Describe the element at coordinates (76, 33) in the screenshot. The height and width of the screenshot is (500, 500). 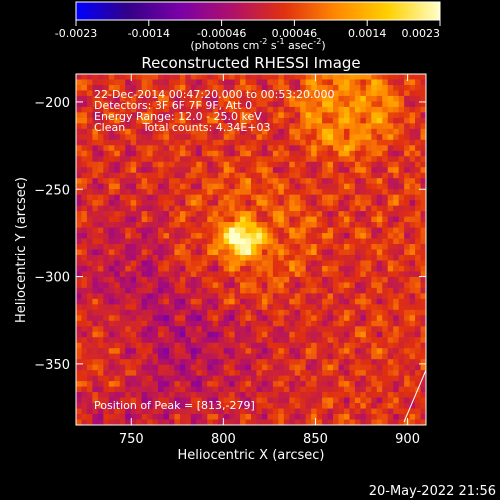
I see `colorbar-tick-label: -0.0023` at that location.